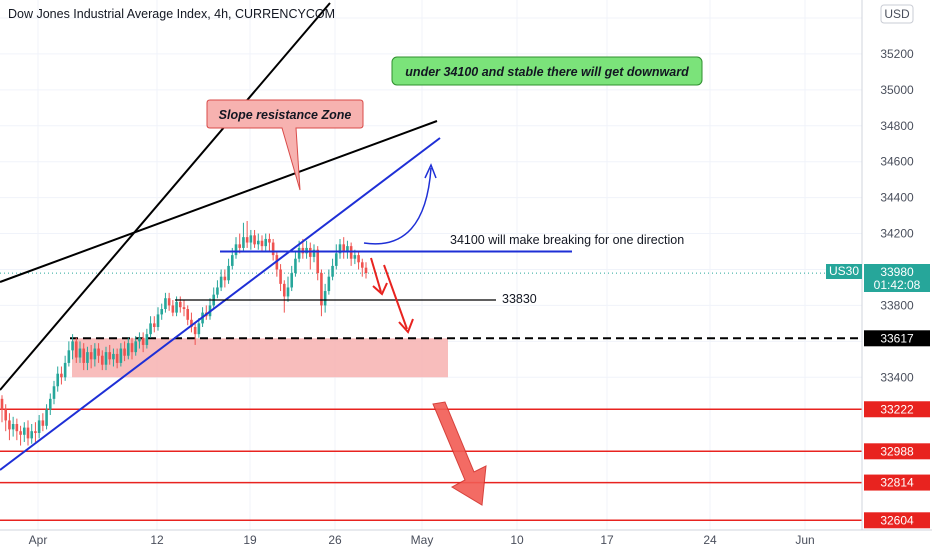 The height and width of the screenshot is (550, 932). I want to click on last-price-badge: US30 33980 01:42:08, so click(878, 278).